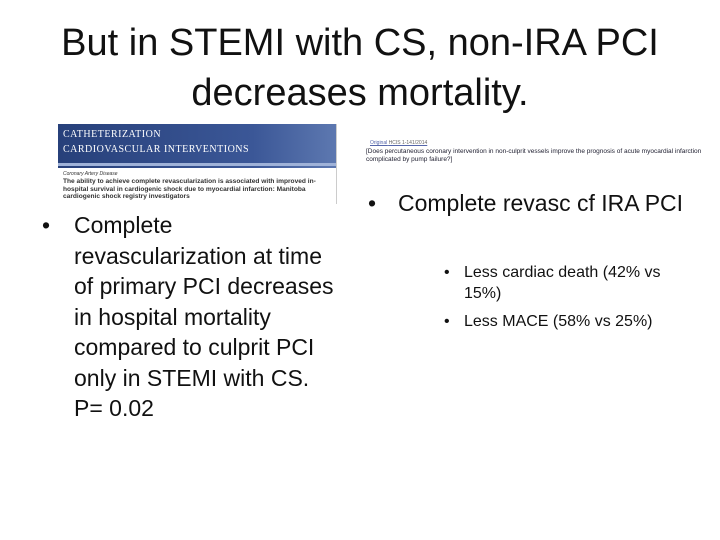  I want to click on banner-rule, so click(197, 164).